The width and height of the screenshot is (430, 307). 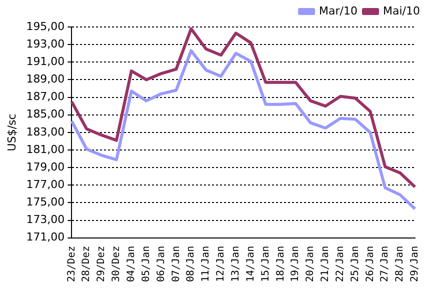 I want to click on x-tick-label: 11/Jan, so click(x=206, y=264).